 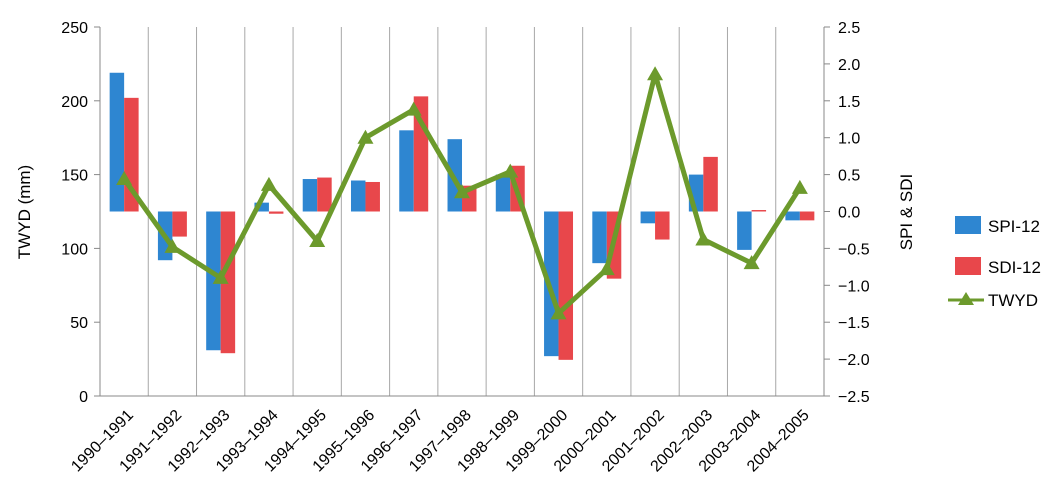 What do you see at coordinates (854, 397) in the screenshot?
I see `right-tick-label: −2.5` at bounding box center [854, 397].